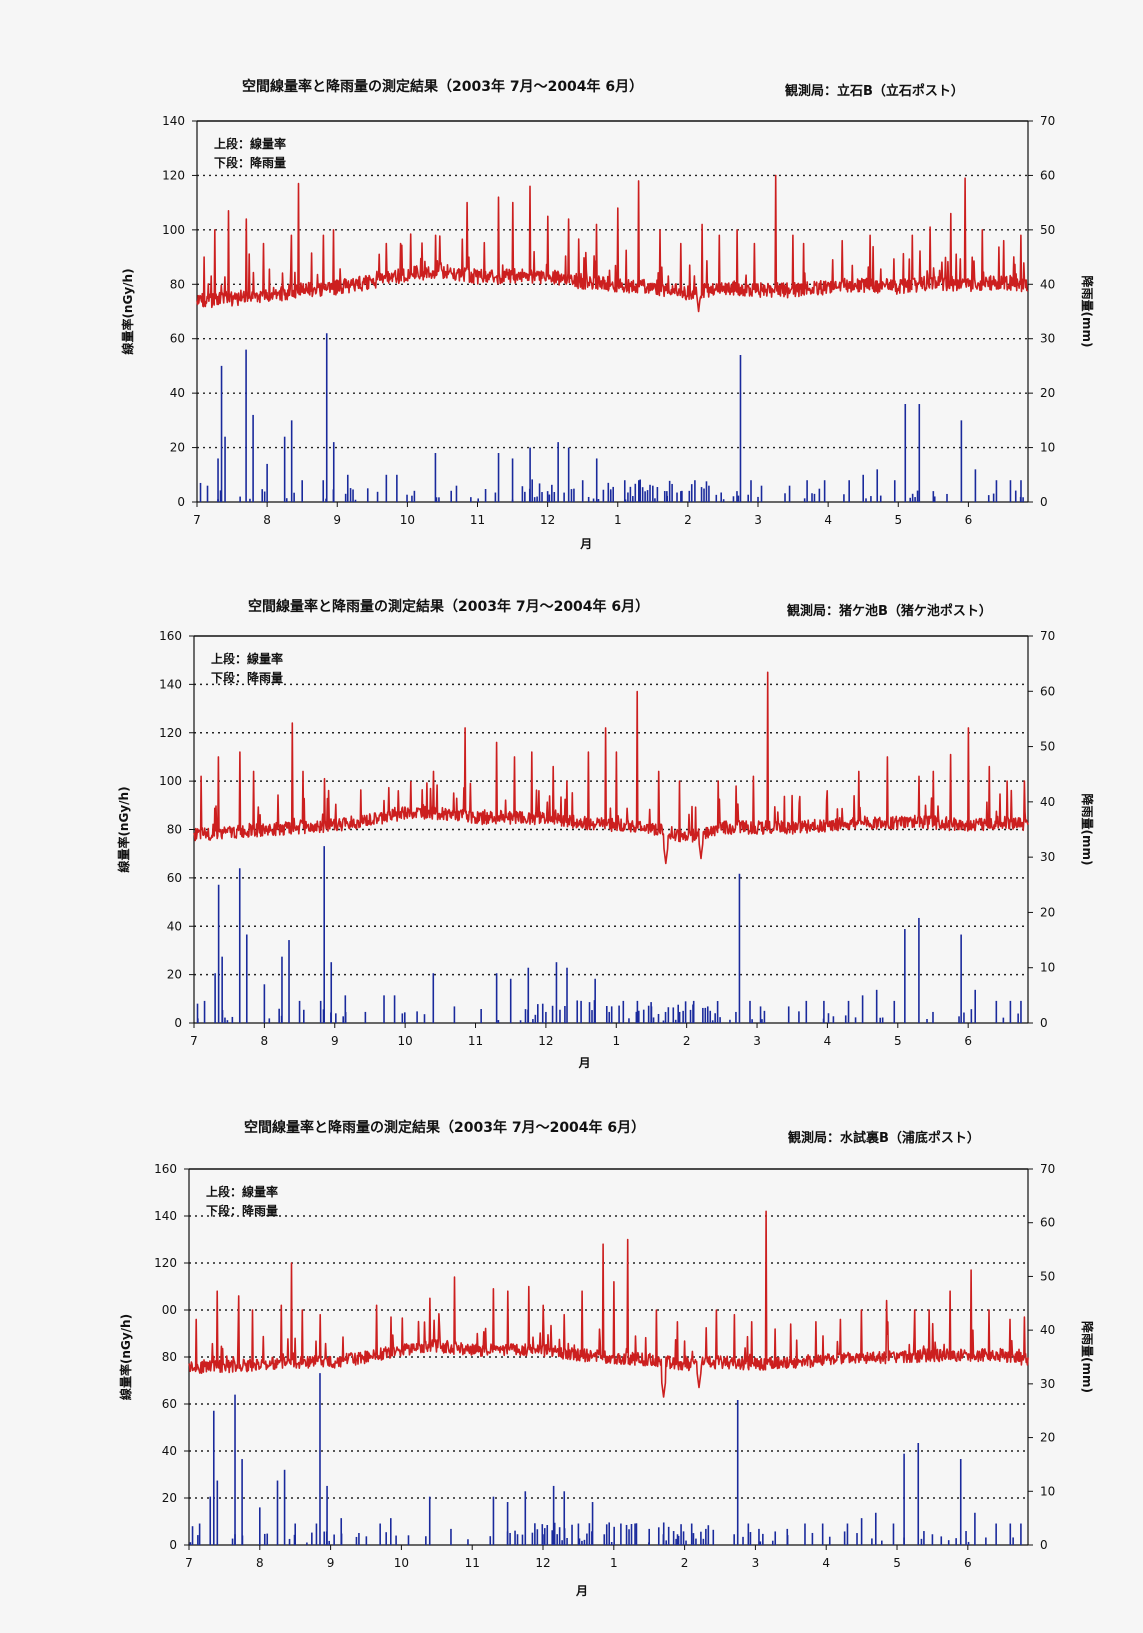  I want to click on y-tick-label: 160, so click(165, 1169).